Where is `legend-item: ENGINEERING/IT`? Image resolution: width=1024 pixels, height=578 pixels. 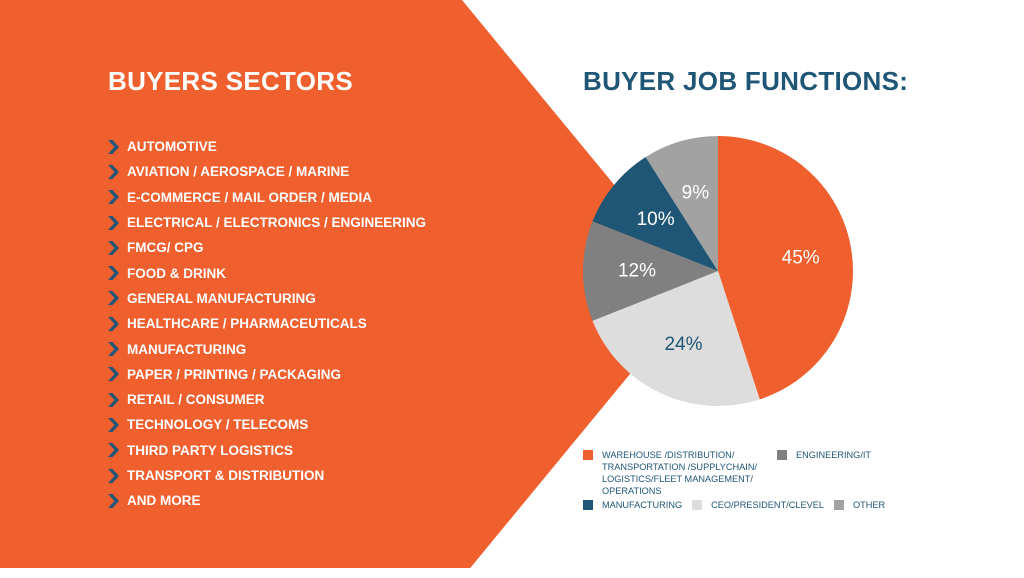
legend-item: ENGINEERING/IT is located at coordinates (824, 455).